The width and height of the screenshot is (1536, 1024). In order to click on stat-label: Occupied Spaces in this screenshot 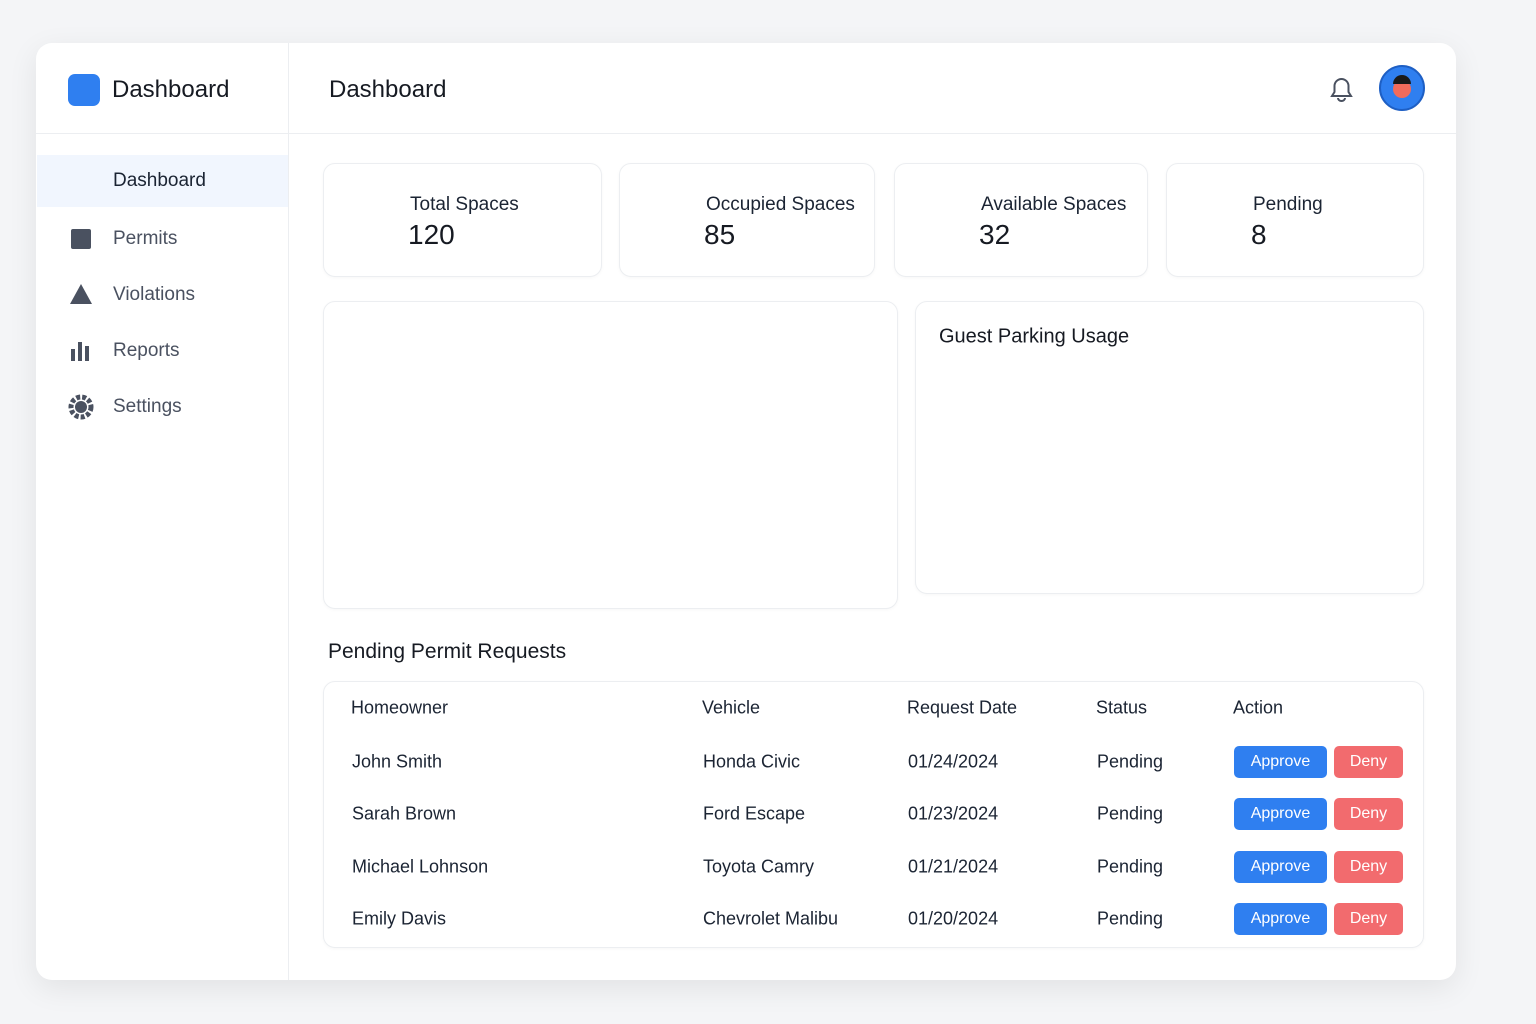, I will do `click(780, 204)`.